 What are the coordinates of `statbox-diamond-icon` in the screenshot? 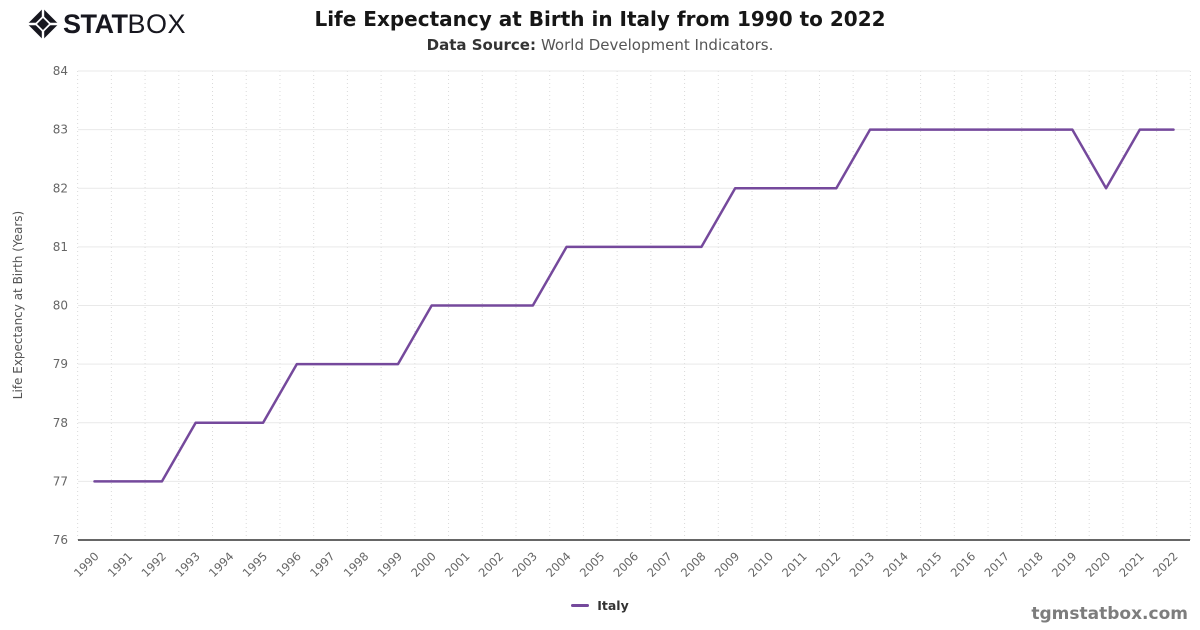 It's located at (43, 24).